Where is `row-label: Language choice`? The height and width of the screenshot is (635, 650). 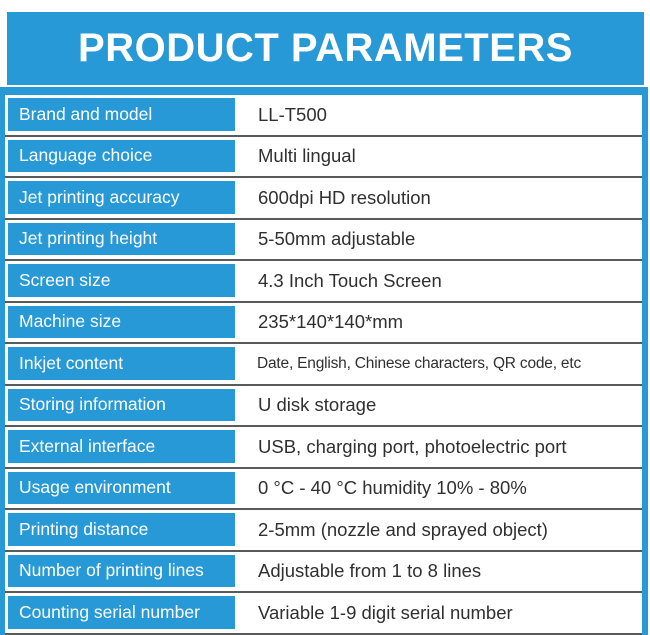
row-label: Language choice is located at coordinates (121, 155).